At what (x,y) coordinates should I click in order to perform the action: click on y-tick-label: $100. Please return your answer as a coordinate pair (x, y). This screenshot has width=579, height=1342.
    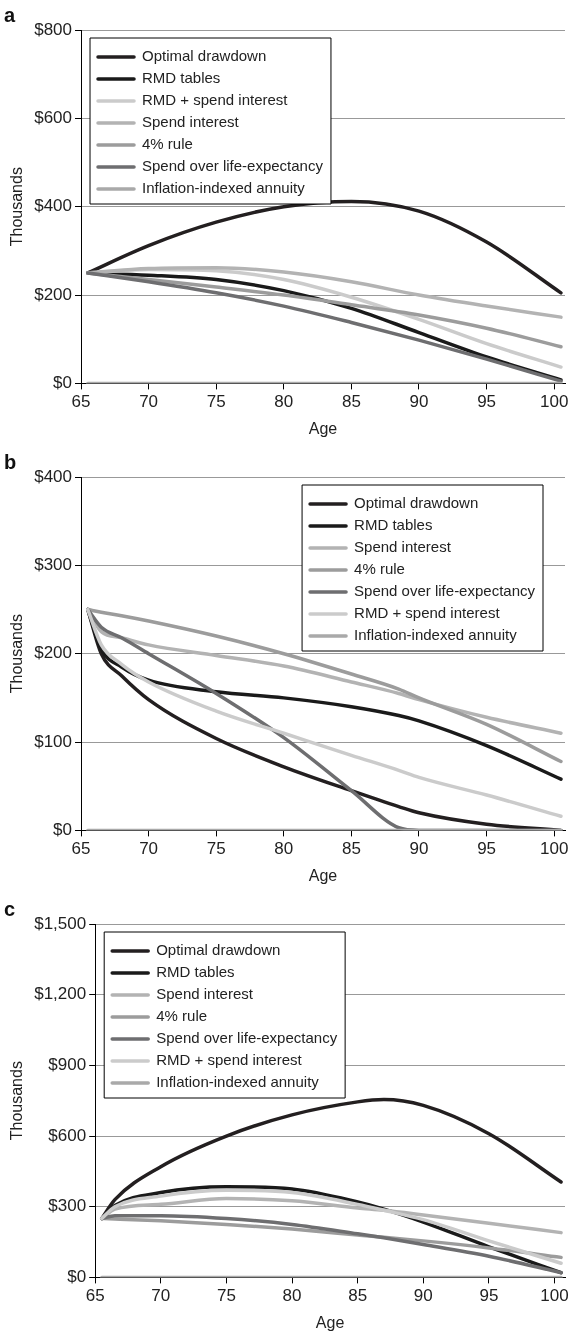
    Looking at the image, I should click on (53, 741).